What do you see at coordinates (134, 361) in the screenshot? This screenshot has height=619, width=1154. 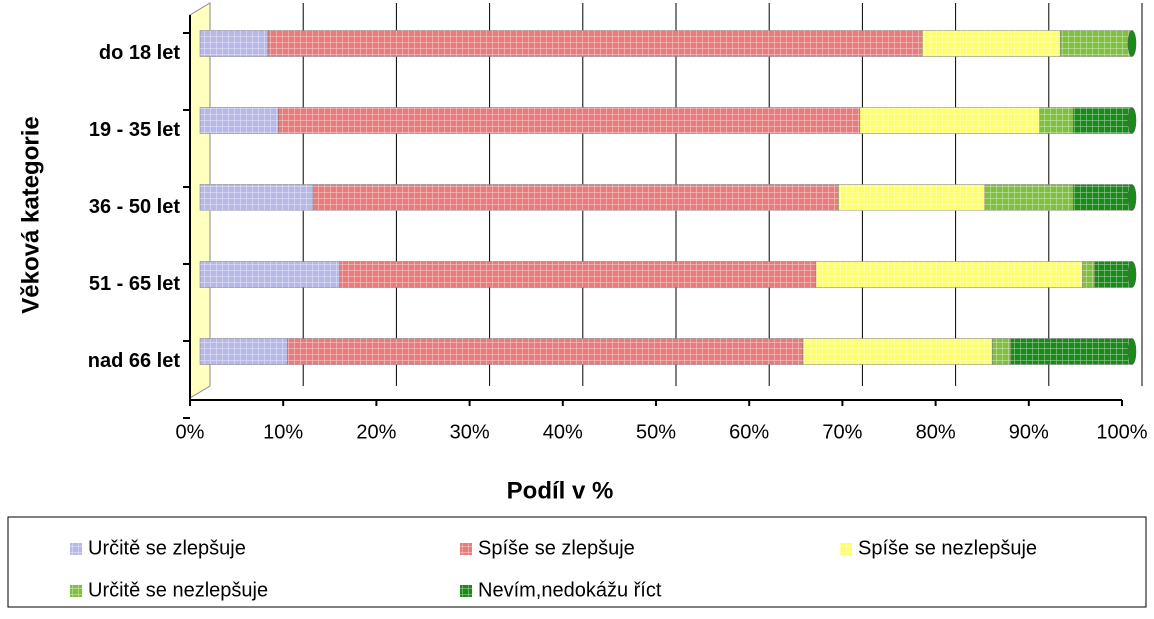 I see `y-tick-label: nad 66 let` at bounding box center [134, 361].